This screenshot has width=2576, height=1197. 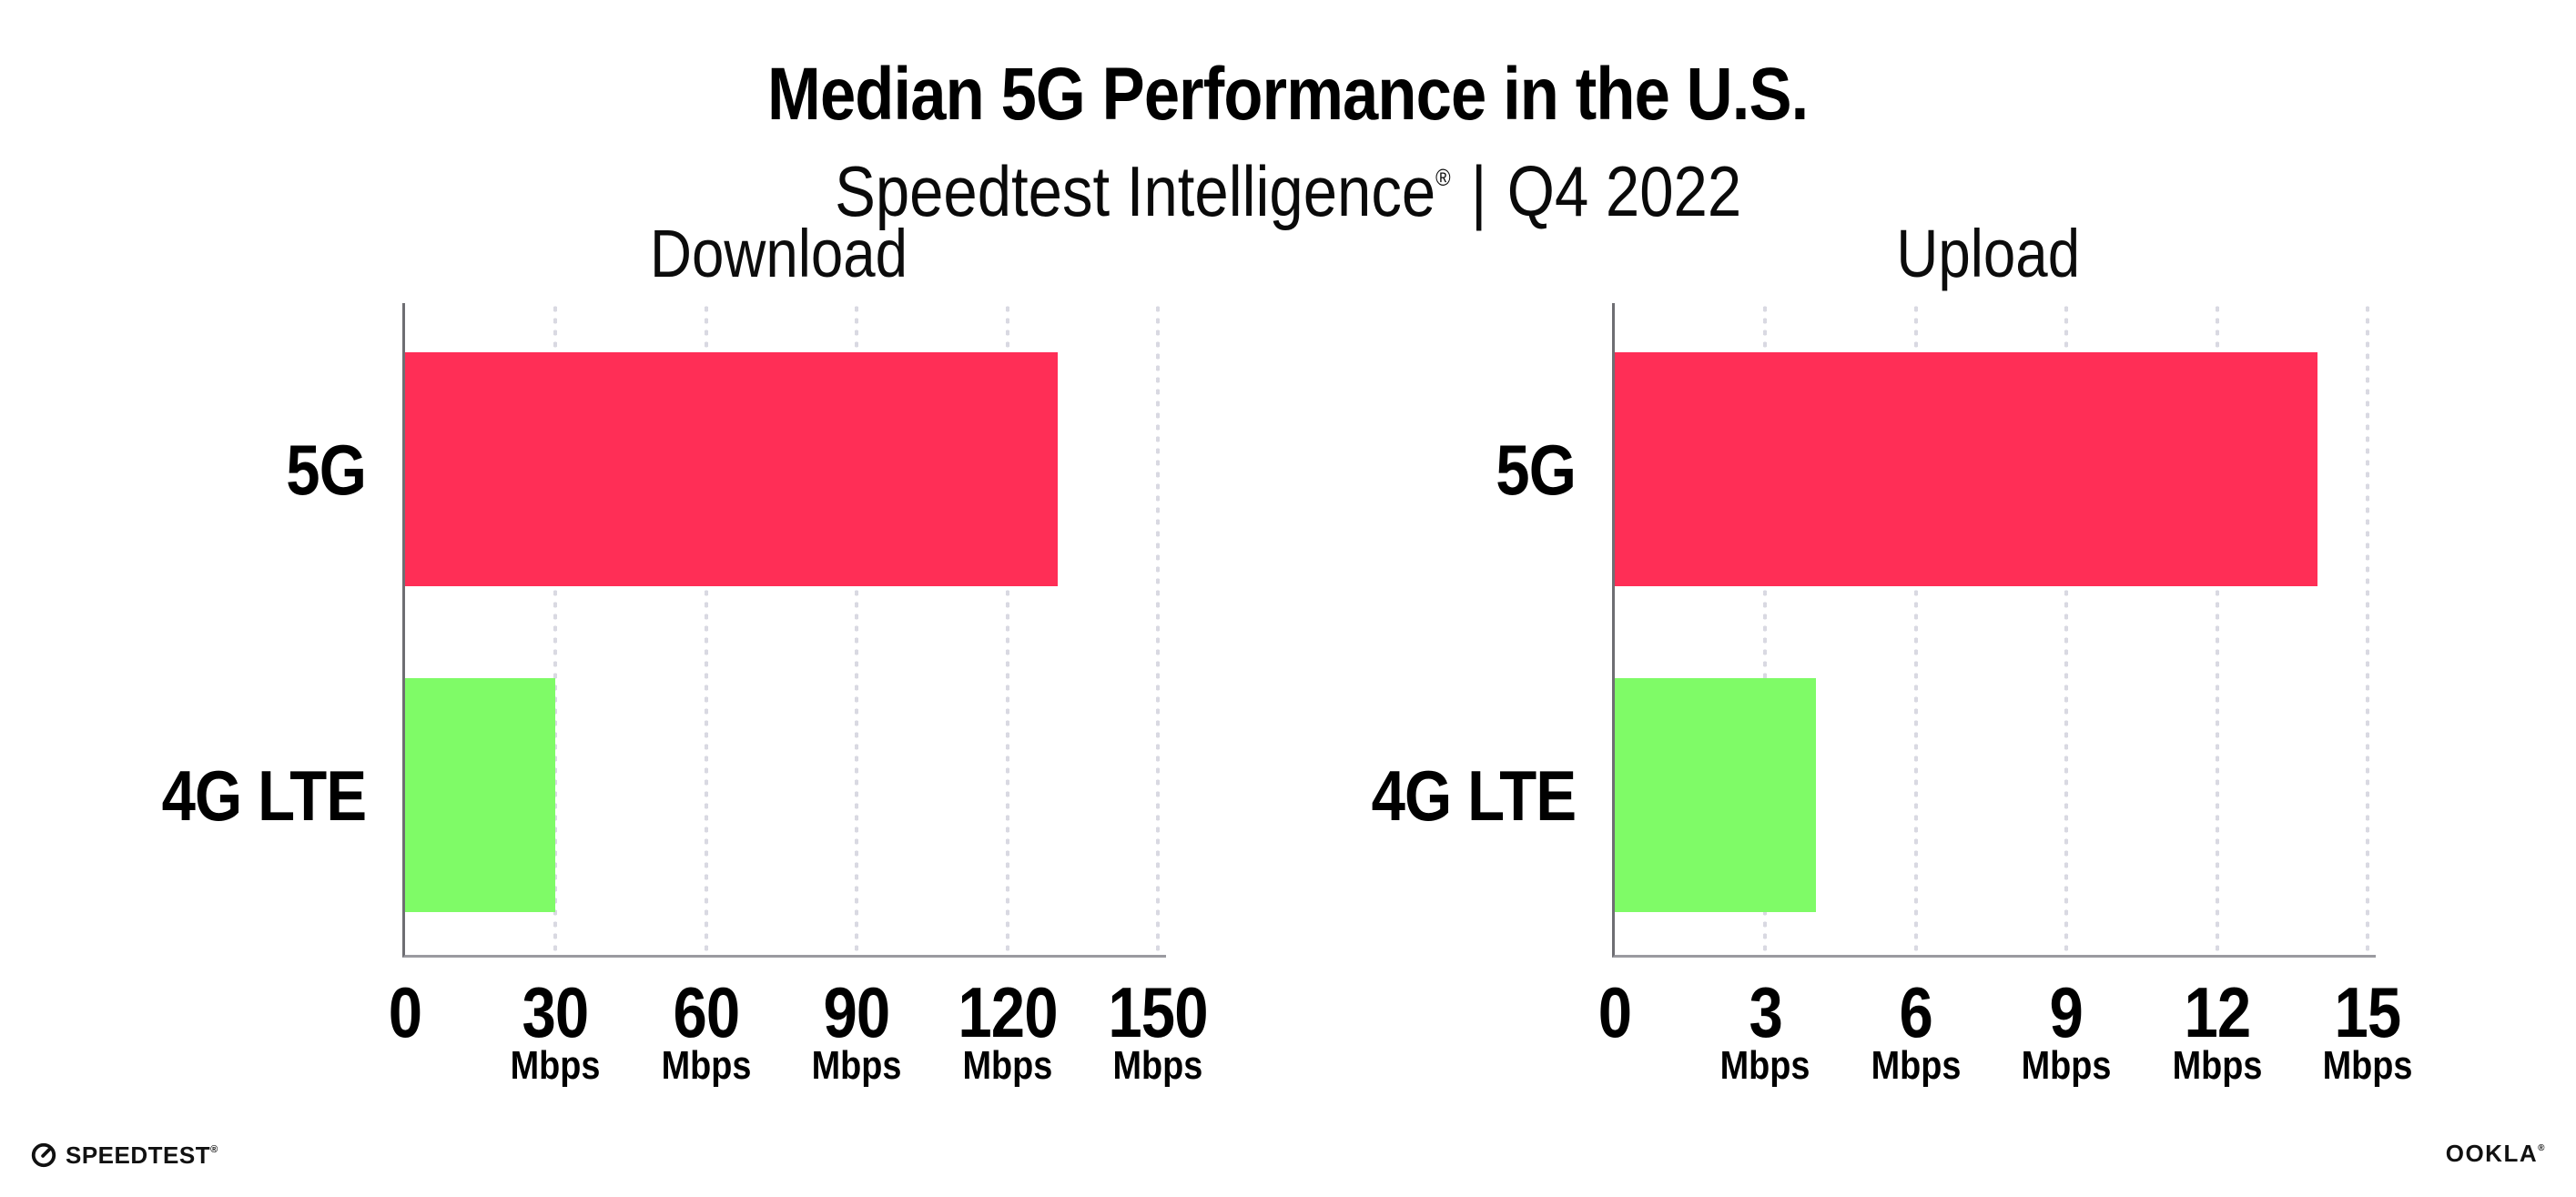 What do you see at coordinates (1135, 191) in the screenshot?
I see `subtitle-brand: Speedtest Intelligence` at bounding box center [1135, 191].